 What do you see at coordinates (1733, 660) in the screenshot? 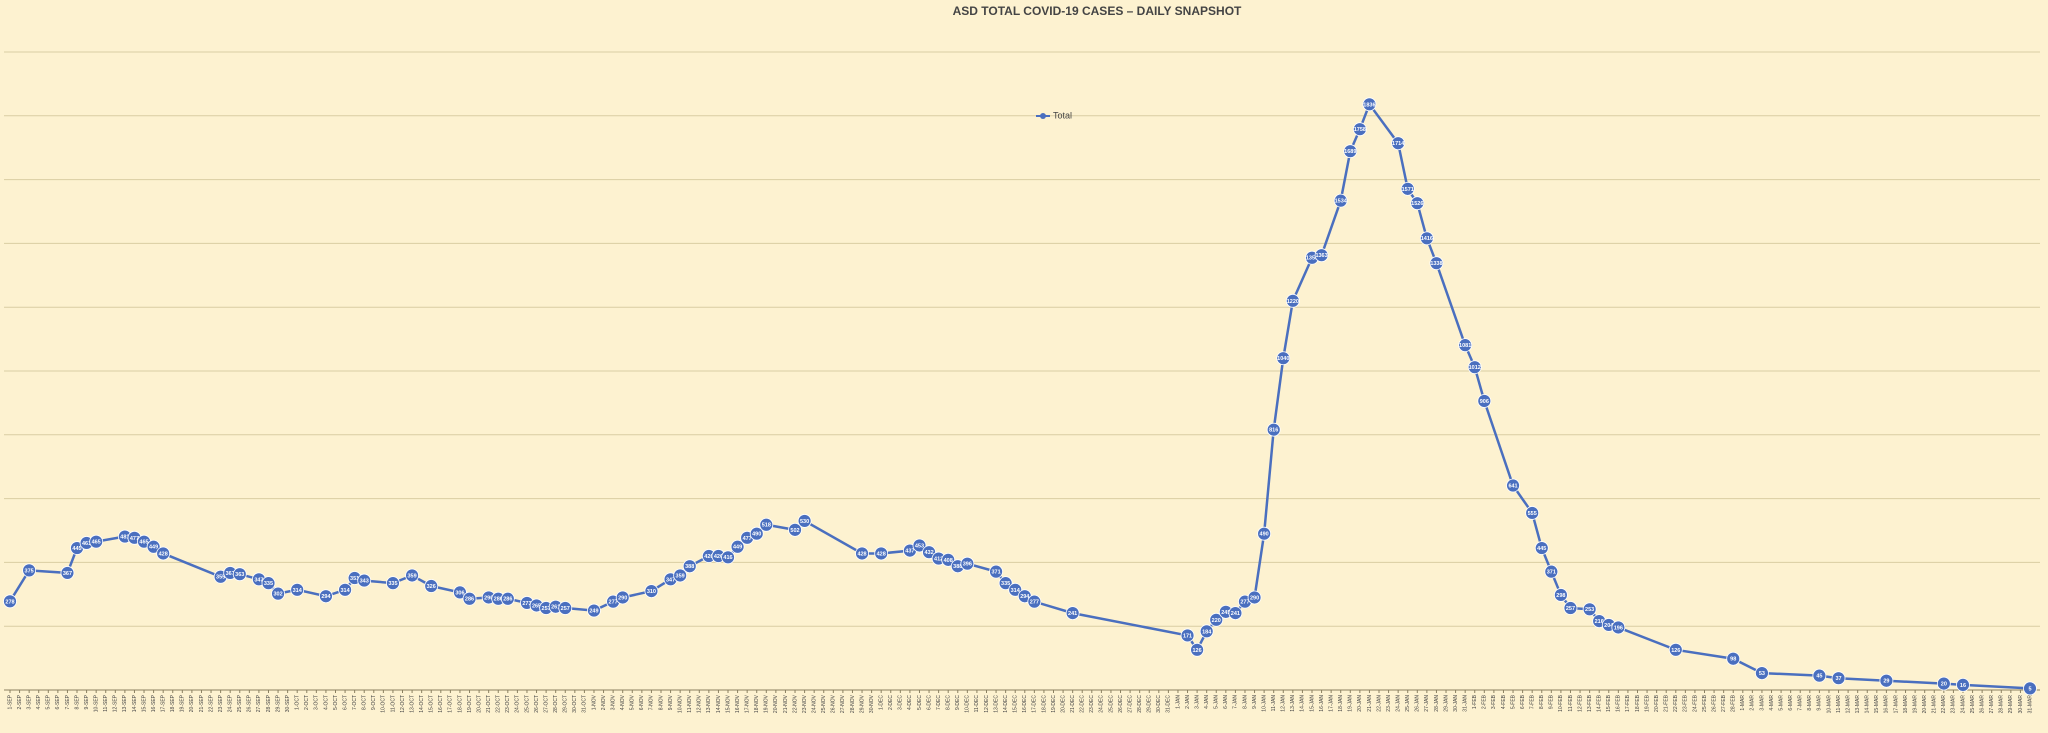
I see `data-label: 98` at bounding box center [1733, 660].